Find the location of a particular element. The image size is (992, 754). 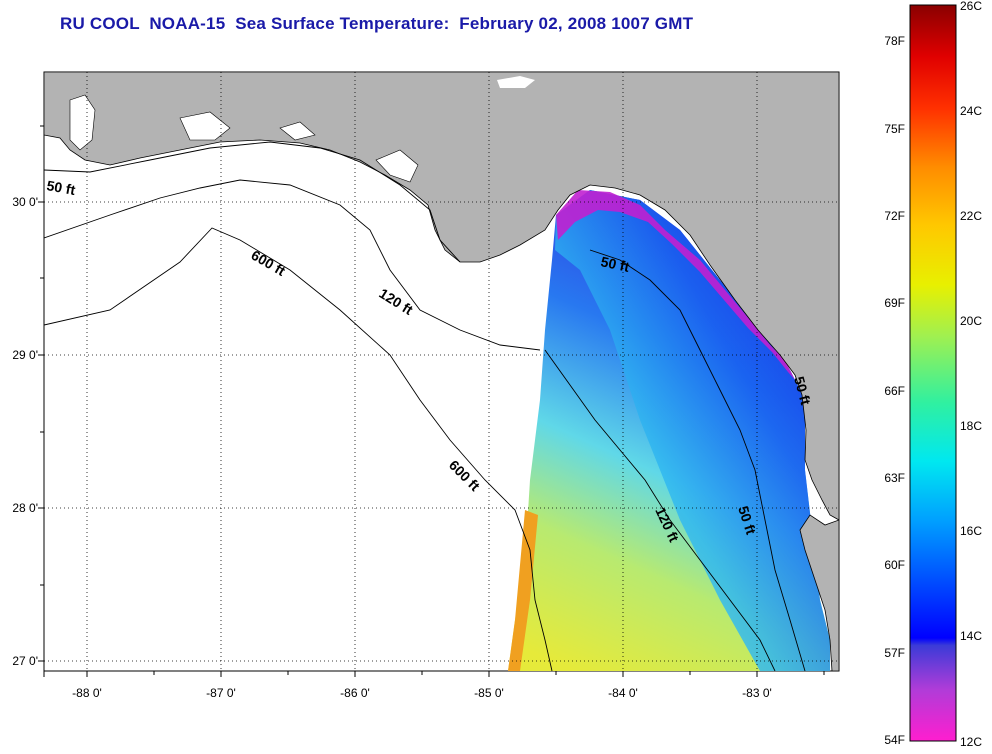

colorbar-fahrenheit-labels: 78F 75F 72F 69F 66F 63F 60F 57F 54F is located at coordinates (894, 390).